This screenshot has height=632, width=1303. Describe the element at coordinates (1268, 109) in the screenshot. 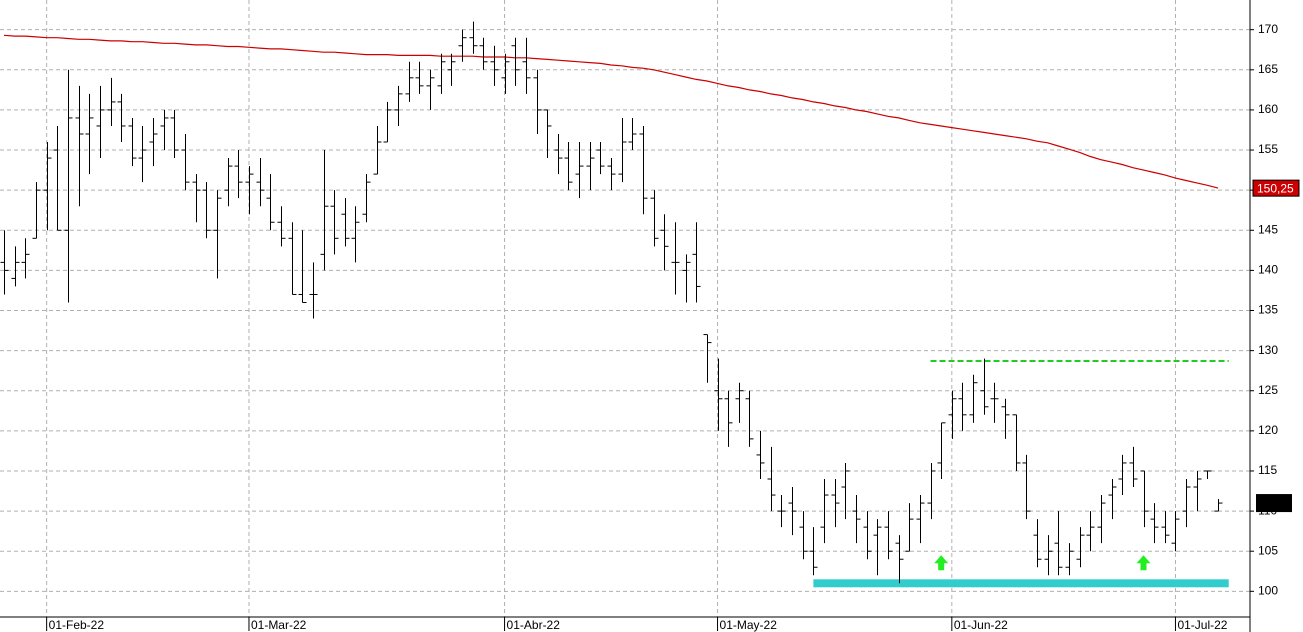

I see `y-tick-label: 160` at that location.